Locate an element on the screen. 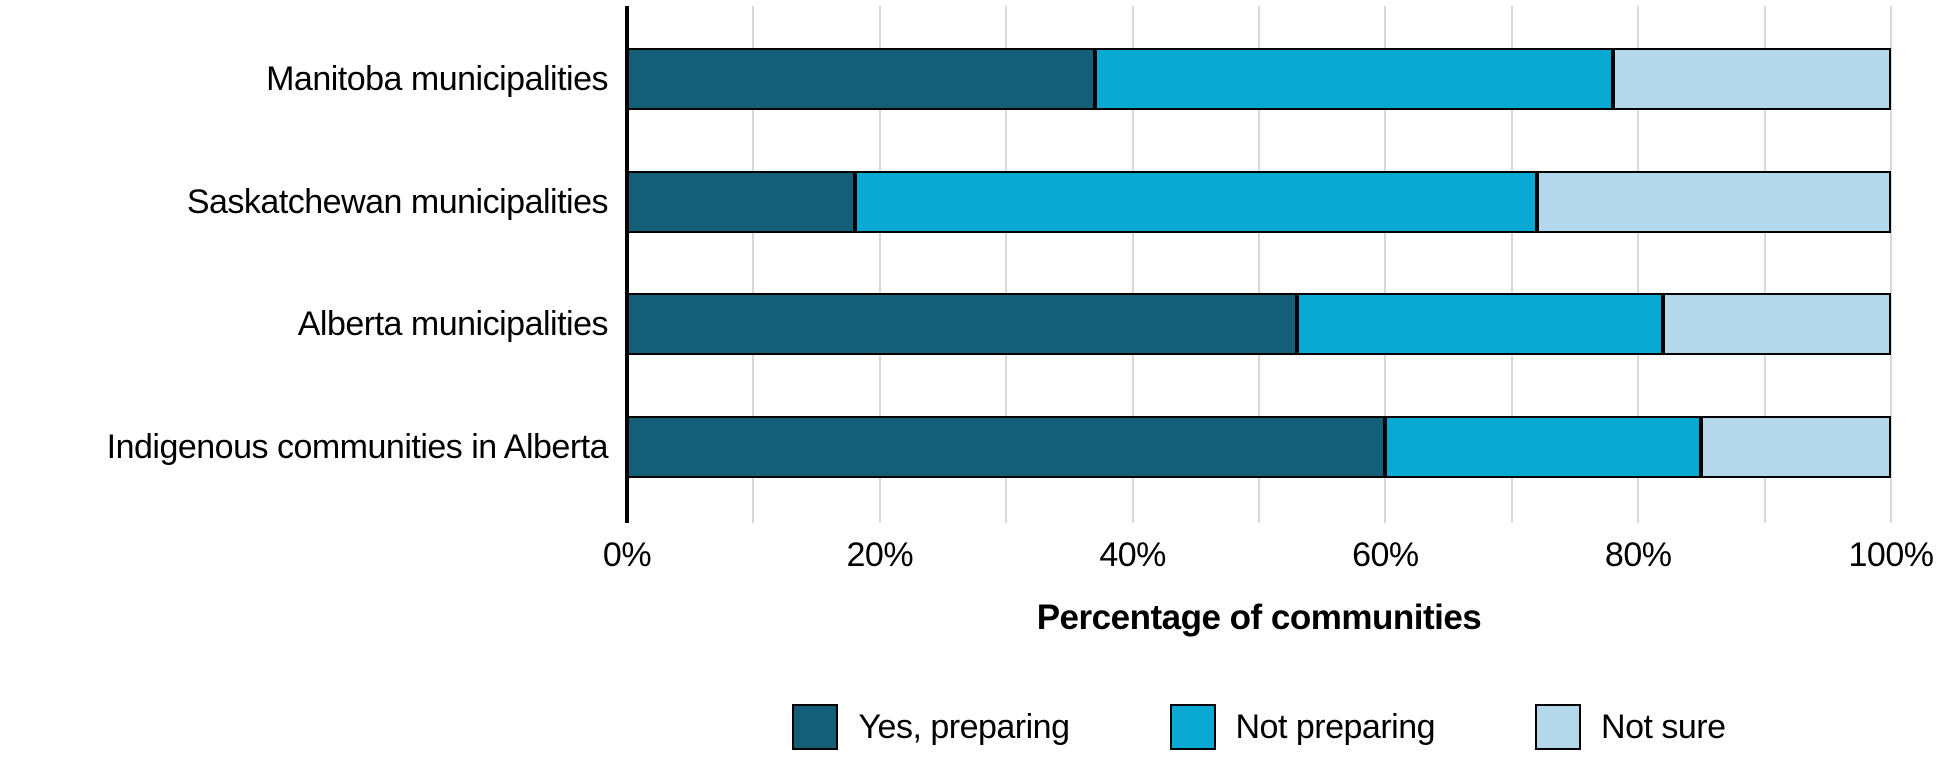 The height and width of the screenshot is (767, 1951). bar-saskatchewan-municipalities is located at coordinates (1259, 201).